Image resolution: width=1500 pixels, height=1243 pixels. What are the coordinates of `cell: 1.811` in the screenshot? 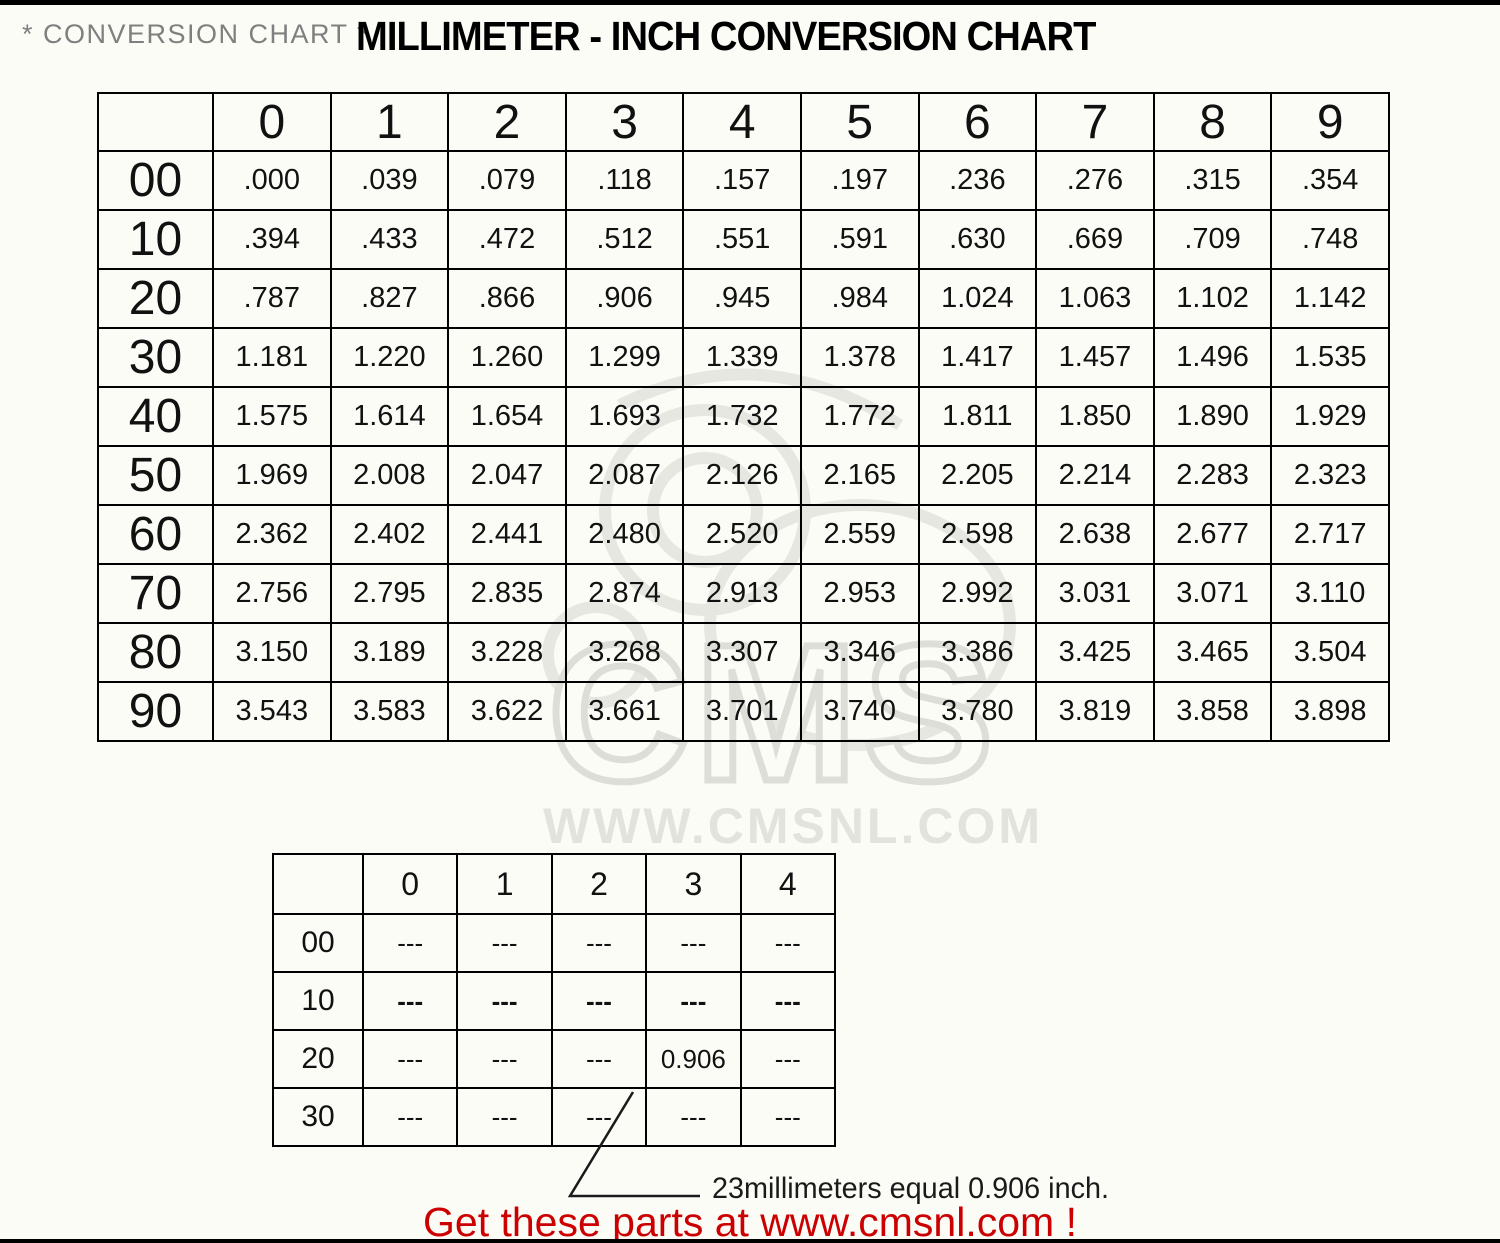 It's located at (977, 416).